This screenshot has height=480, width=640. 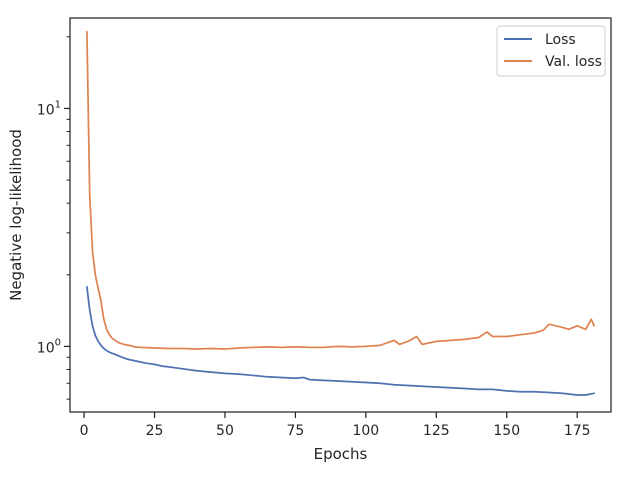 What do you see at coordinates (84, 431) in the screenshot?
I see `x-tick-label: 0` at bounding box center [84, 431].